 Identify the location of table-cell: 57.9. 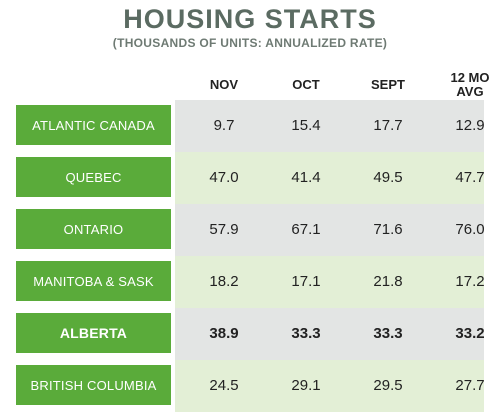
(224, 229).